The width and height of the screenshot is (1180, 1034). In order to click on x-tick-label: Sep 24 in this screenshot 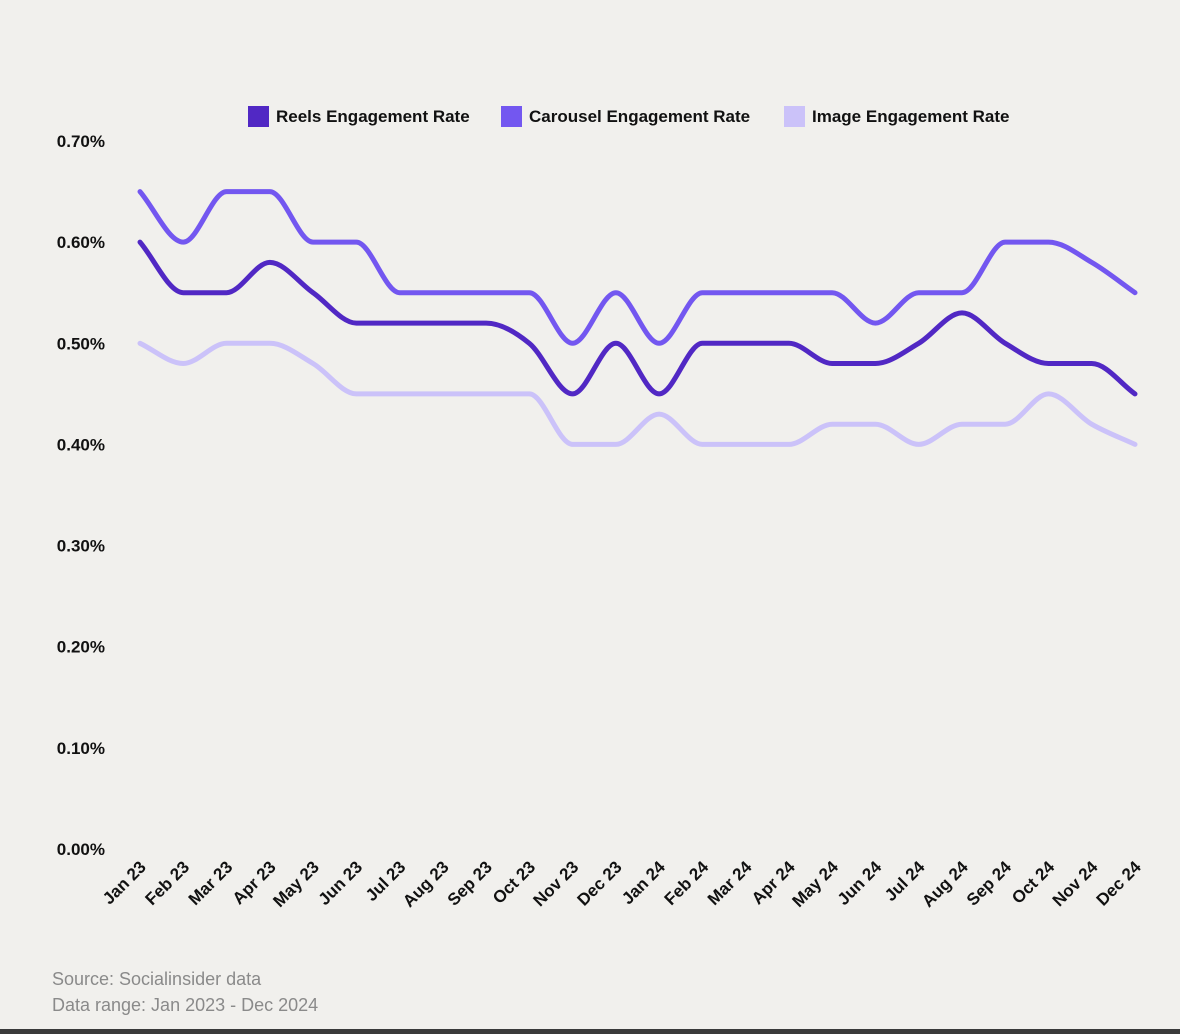, I will do `click(989, 883)`.